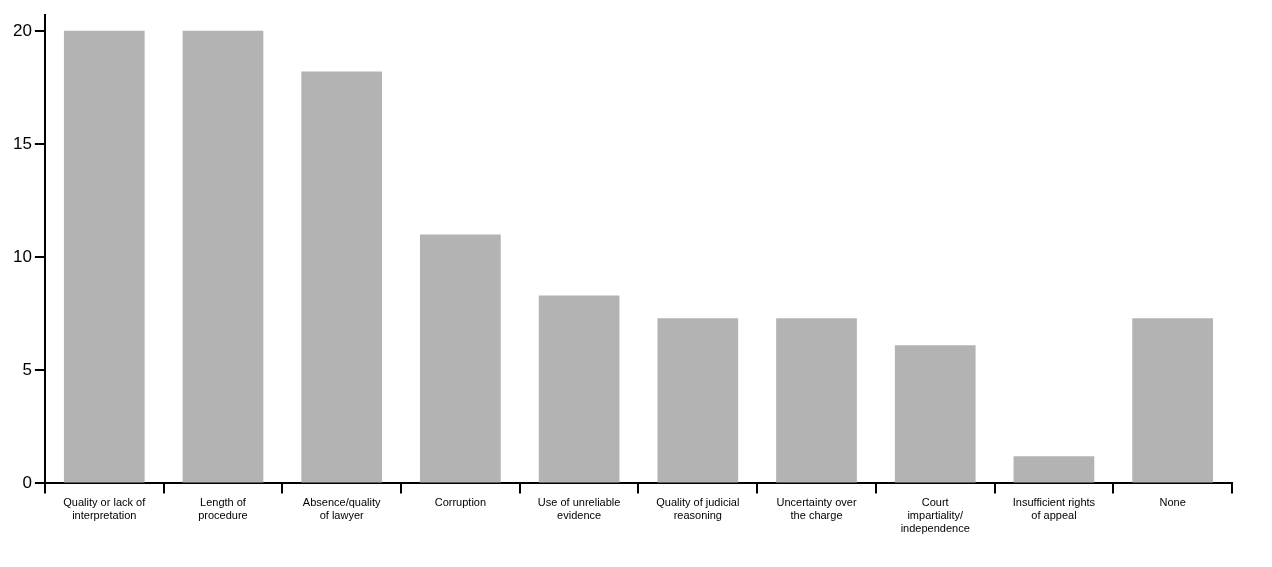  Describe the element at coordinates (935, 515) in the screenshot. I see `x-tick-label: Court impartiality/ independence` at that location.